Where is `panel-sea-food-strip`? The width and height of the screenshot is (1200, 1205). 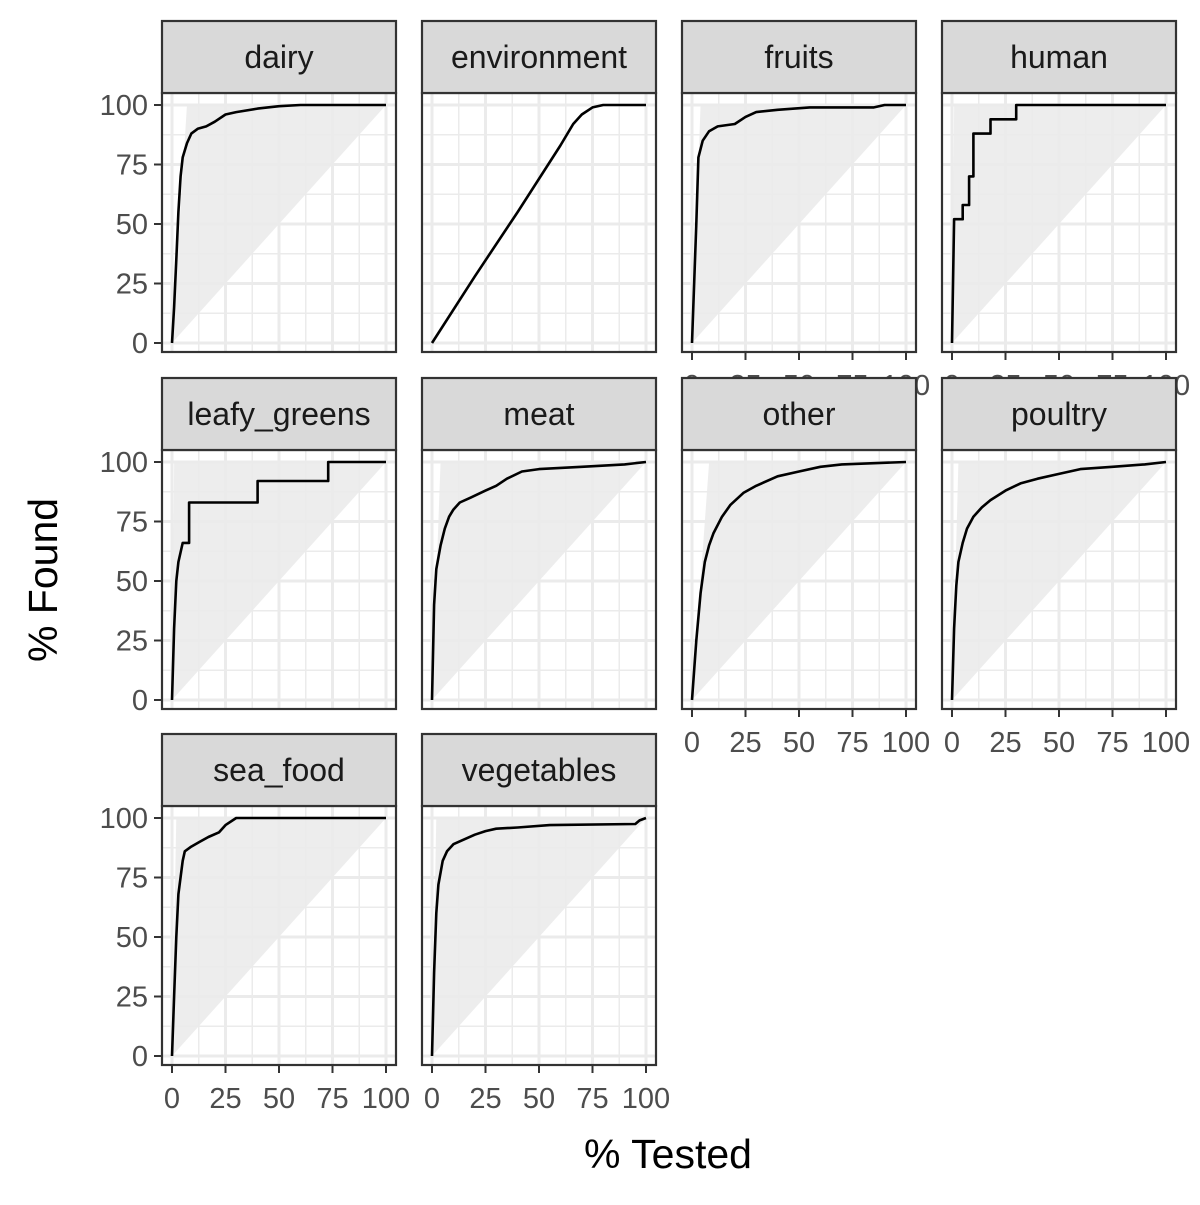 panel-sea-food-strip is located at coordinates (279, 770).